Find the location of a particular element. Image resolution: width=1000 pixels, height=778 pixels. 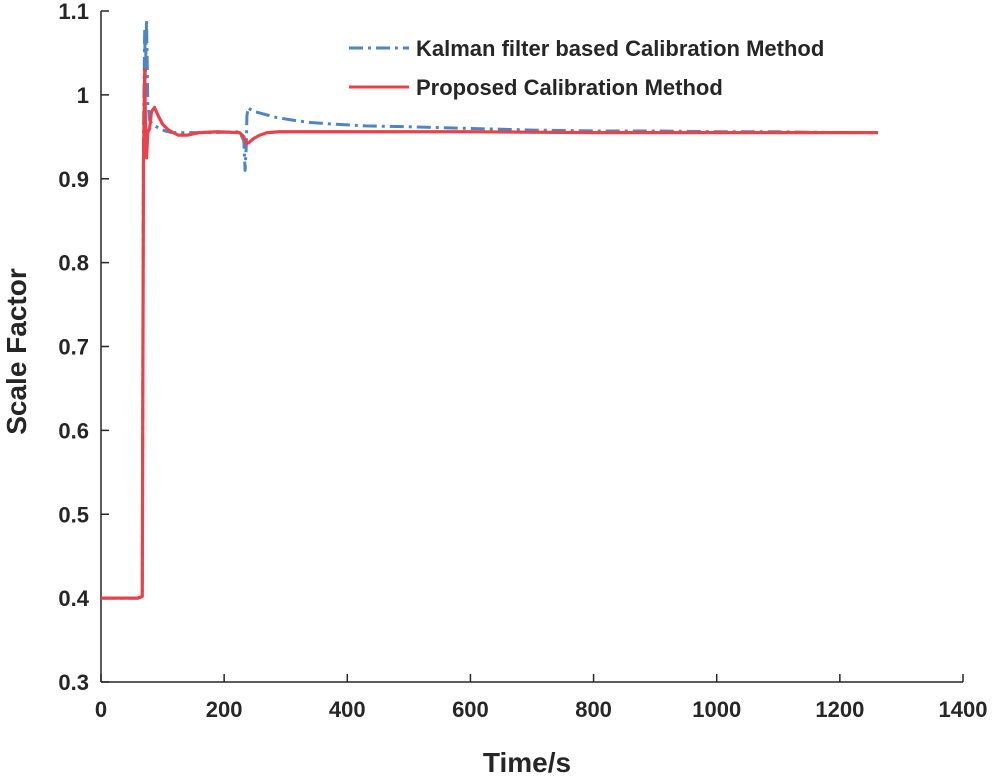

y-tick-label: 0.9 is located at coordinates (73, 179).